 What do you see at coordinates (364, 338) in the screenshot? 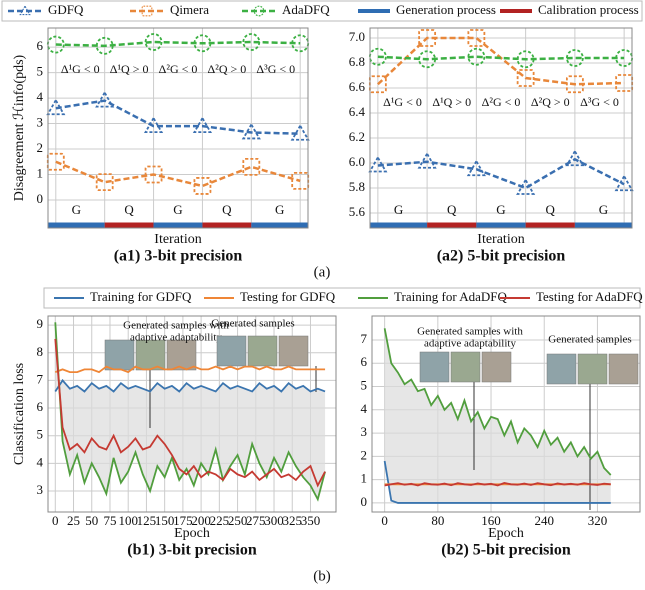
I see `y-tick-label: 7` at bounding box center [364, 338].